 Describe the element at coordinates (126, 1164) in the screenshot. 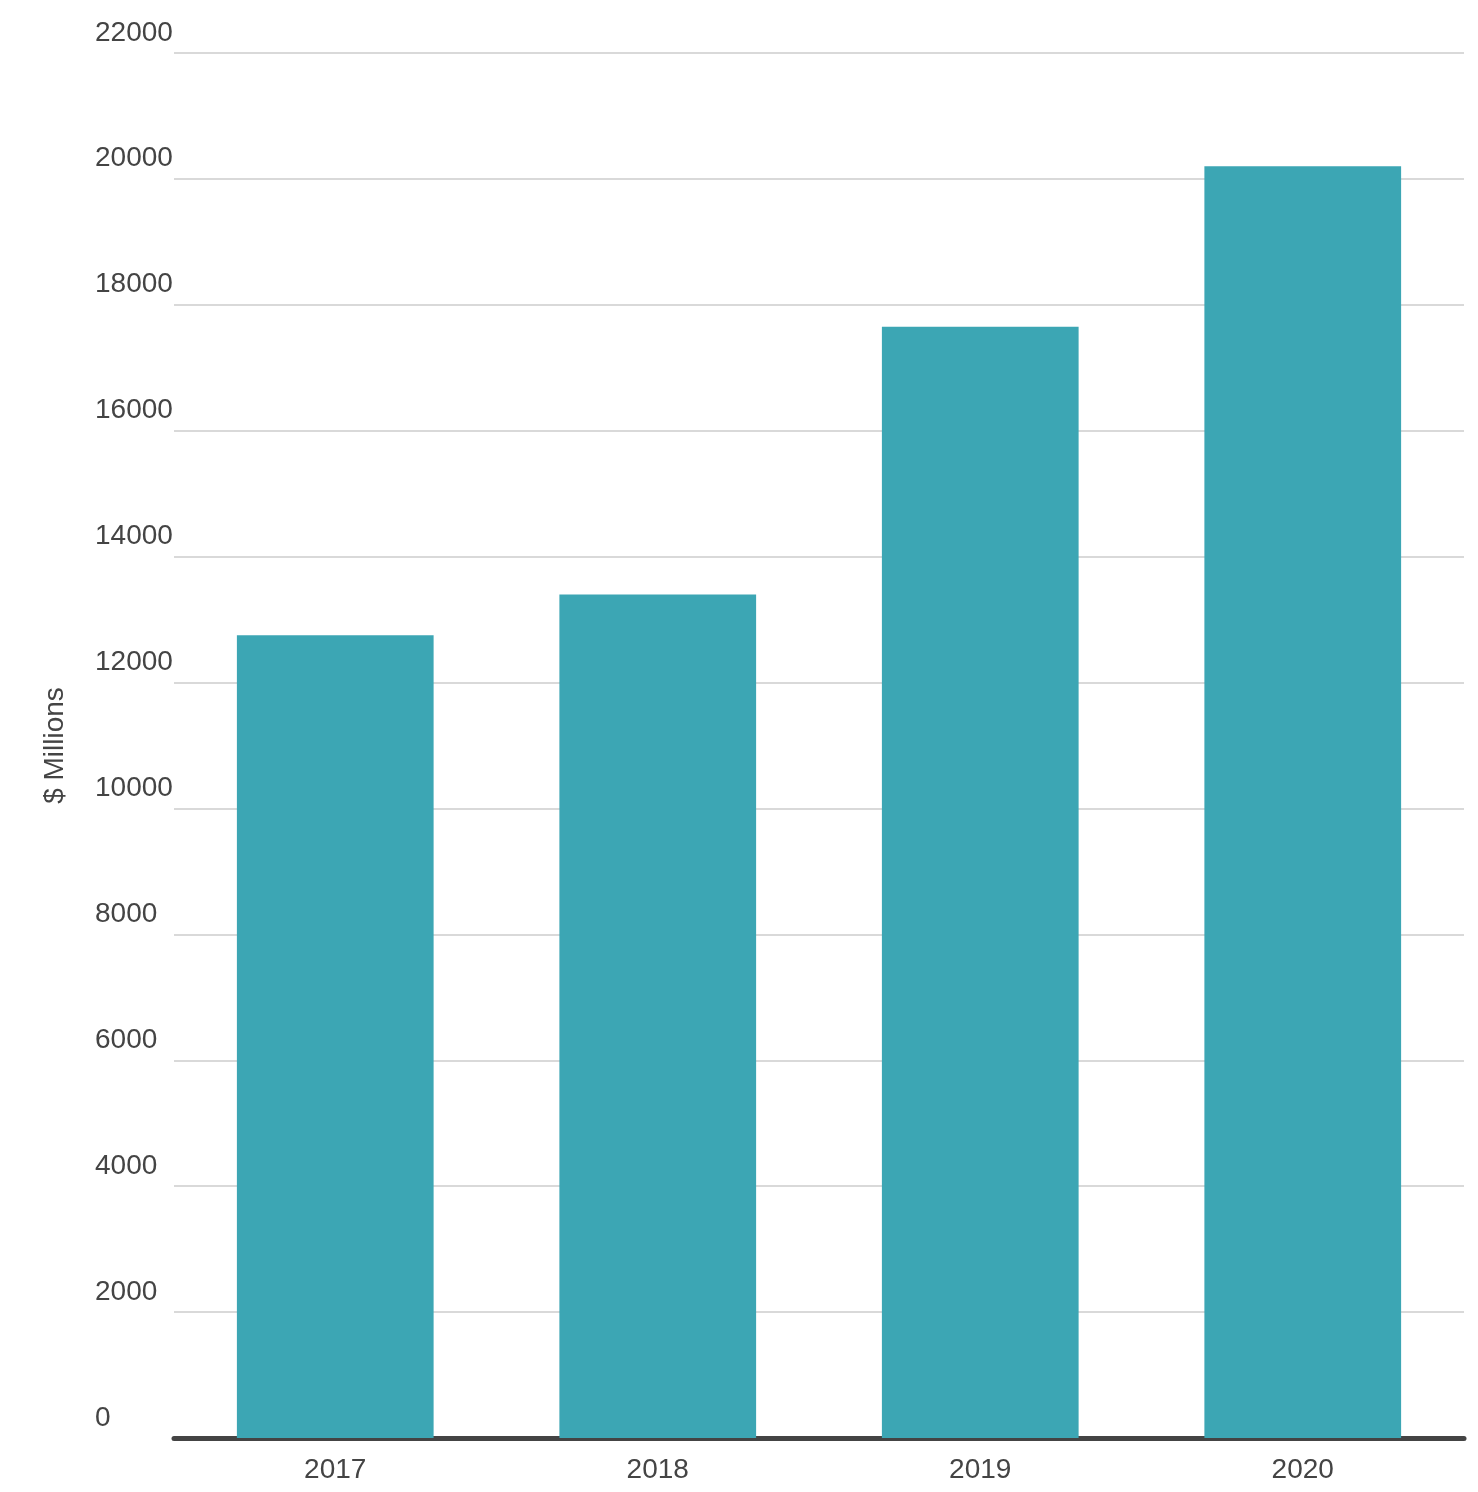

I see `y-tick-label: 4000` at that location.